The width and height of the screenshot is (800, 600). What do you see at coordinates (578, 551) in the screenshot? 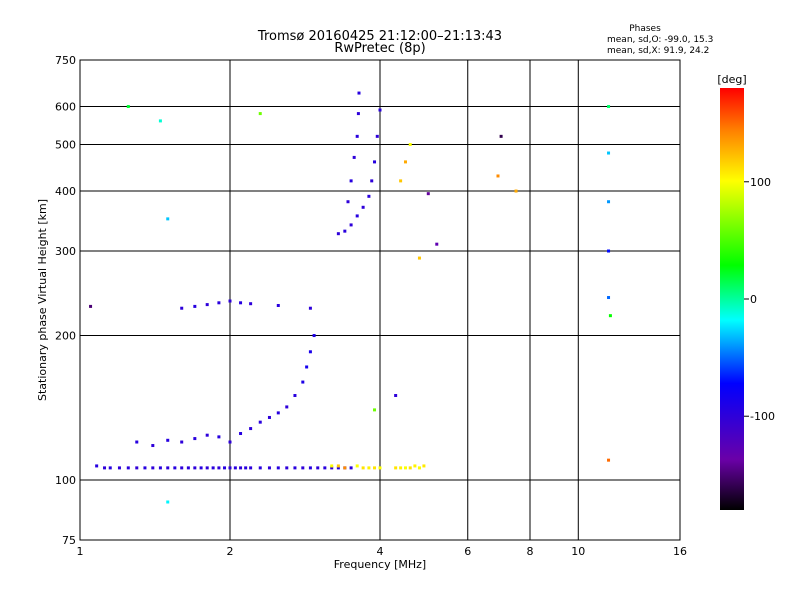
I see `x-tick-label: 10` at bounding box center [578, 551].